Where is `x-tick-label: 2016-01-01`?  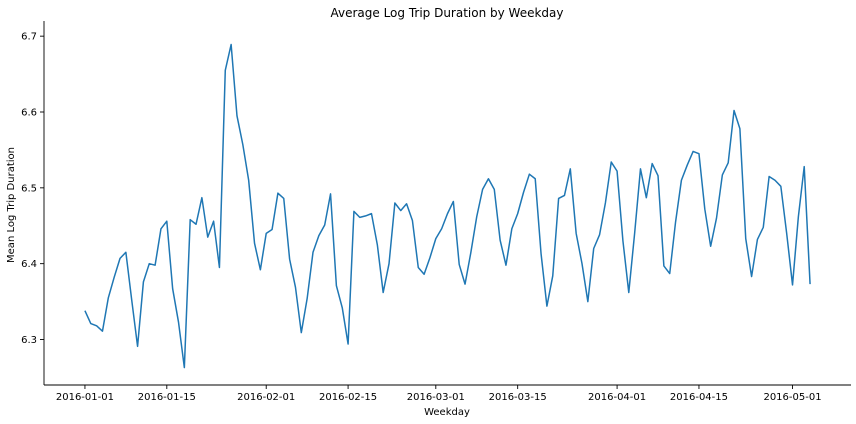 x-tick-label: 2016-01-01 is located at coordinates (85, 397).